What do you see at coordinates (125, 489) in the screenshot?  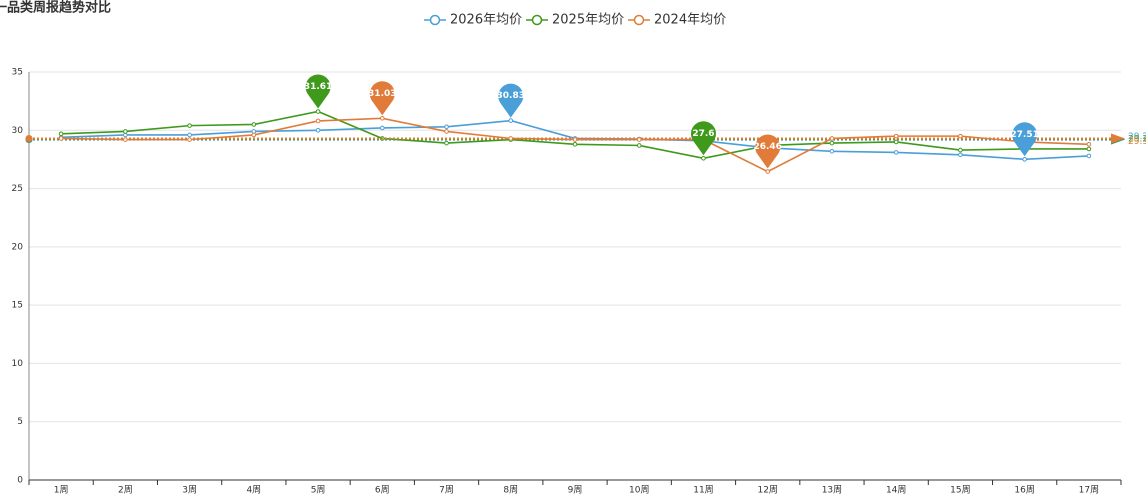 I see `x-tick-label: 2周` at bounding box center [125, 489].